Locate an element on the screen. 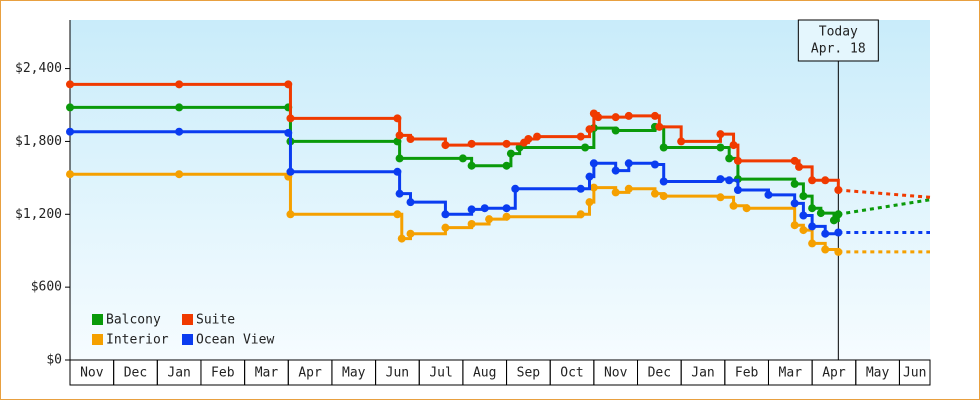 This screenshot has height=404, width=980. month-cell is located at coordinates (914, 372).